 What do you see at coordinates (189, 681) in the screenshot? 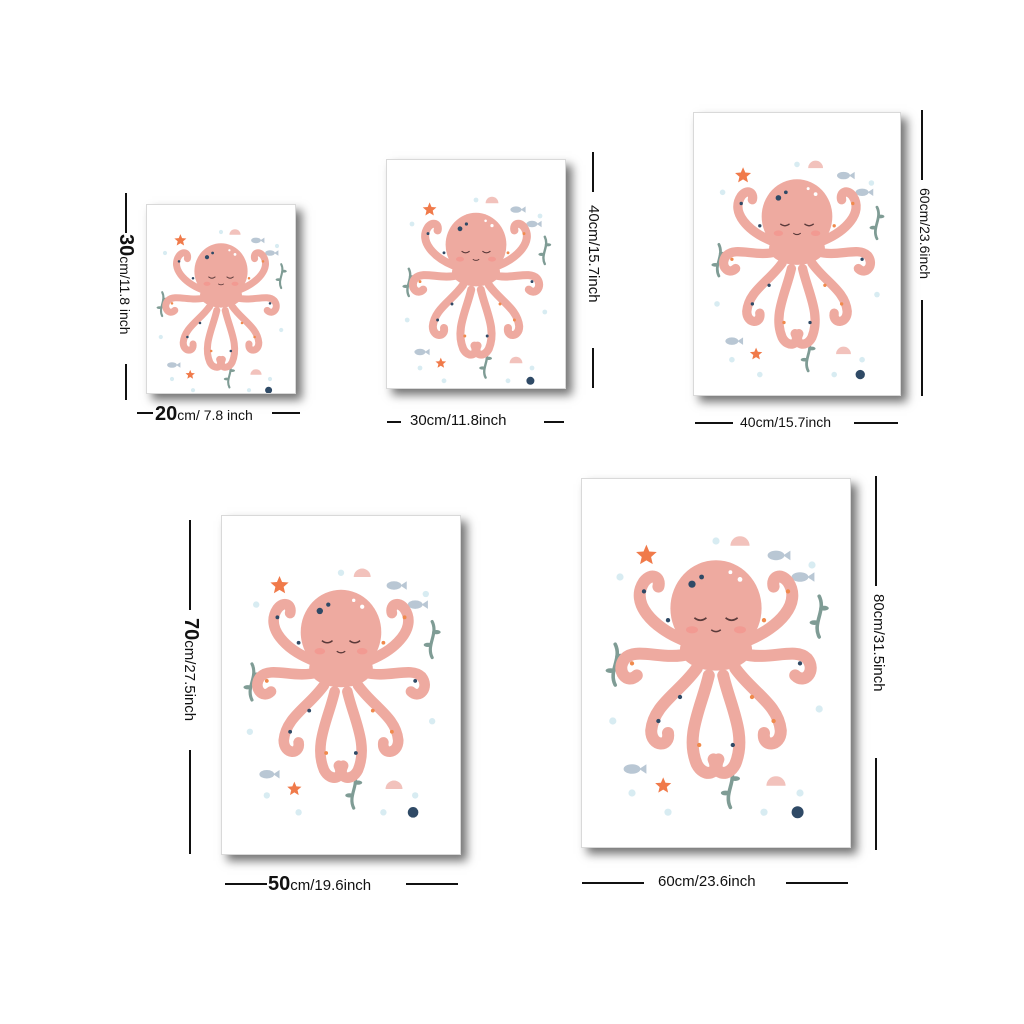
I see `height-label-unit: cm/27.5inch` at bounding box center [189, 681].